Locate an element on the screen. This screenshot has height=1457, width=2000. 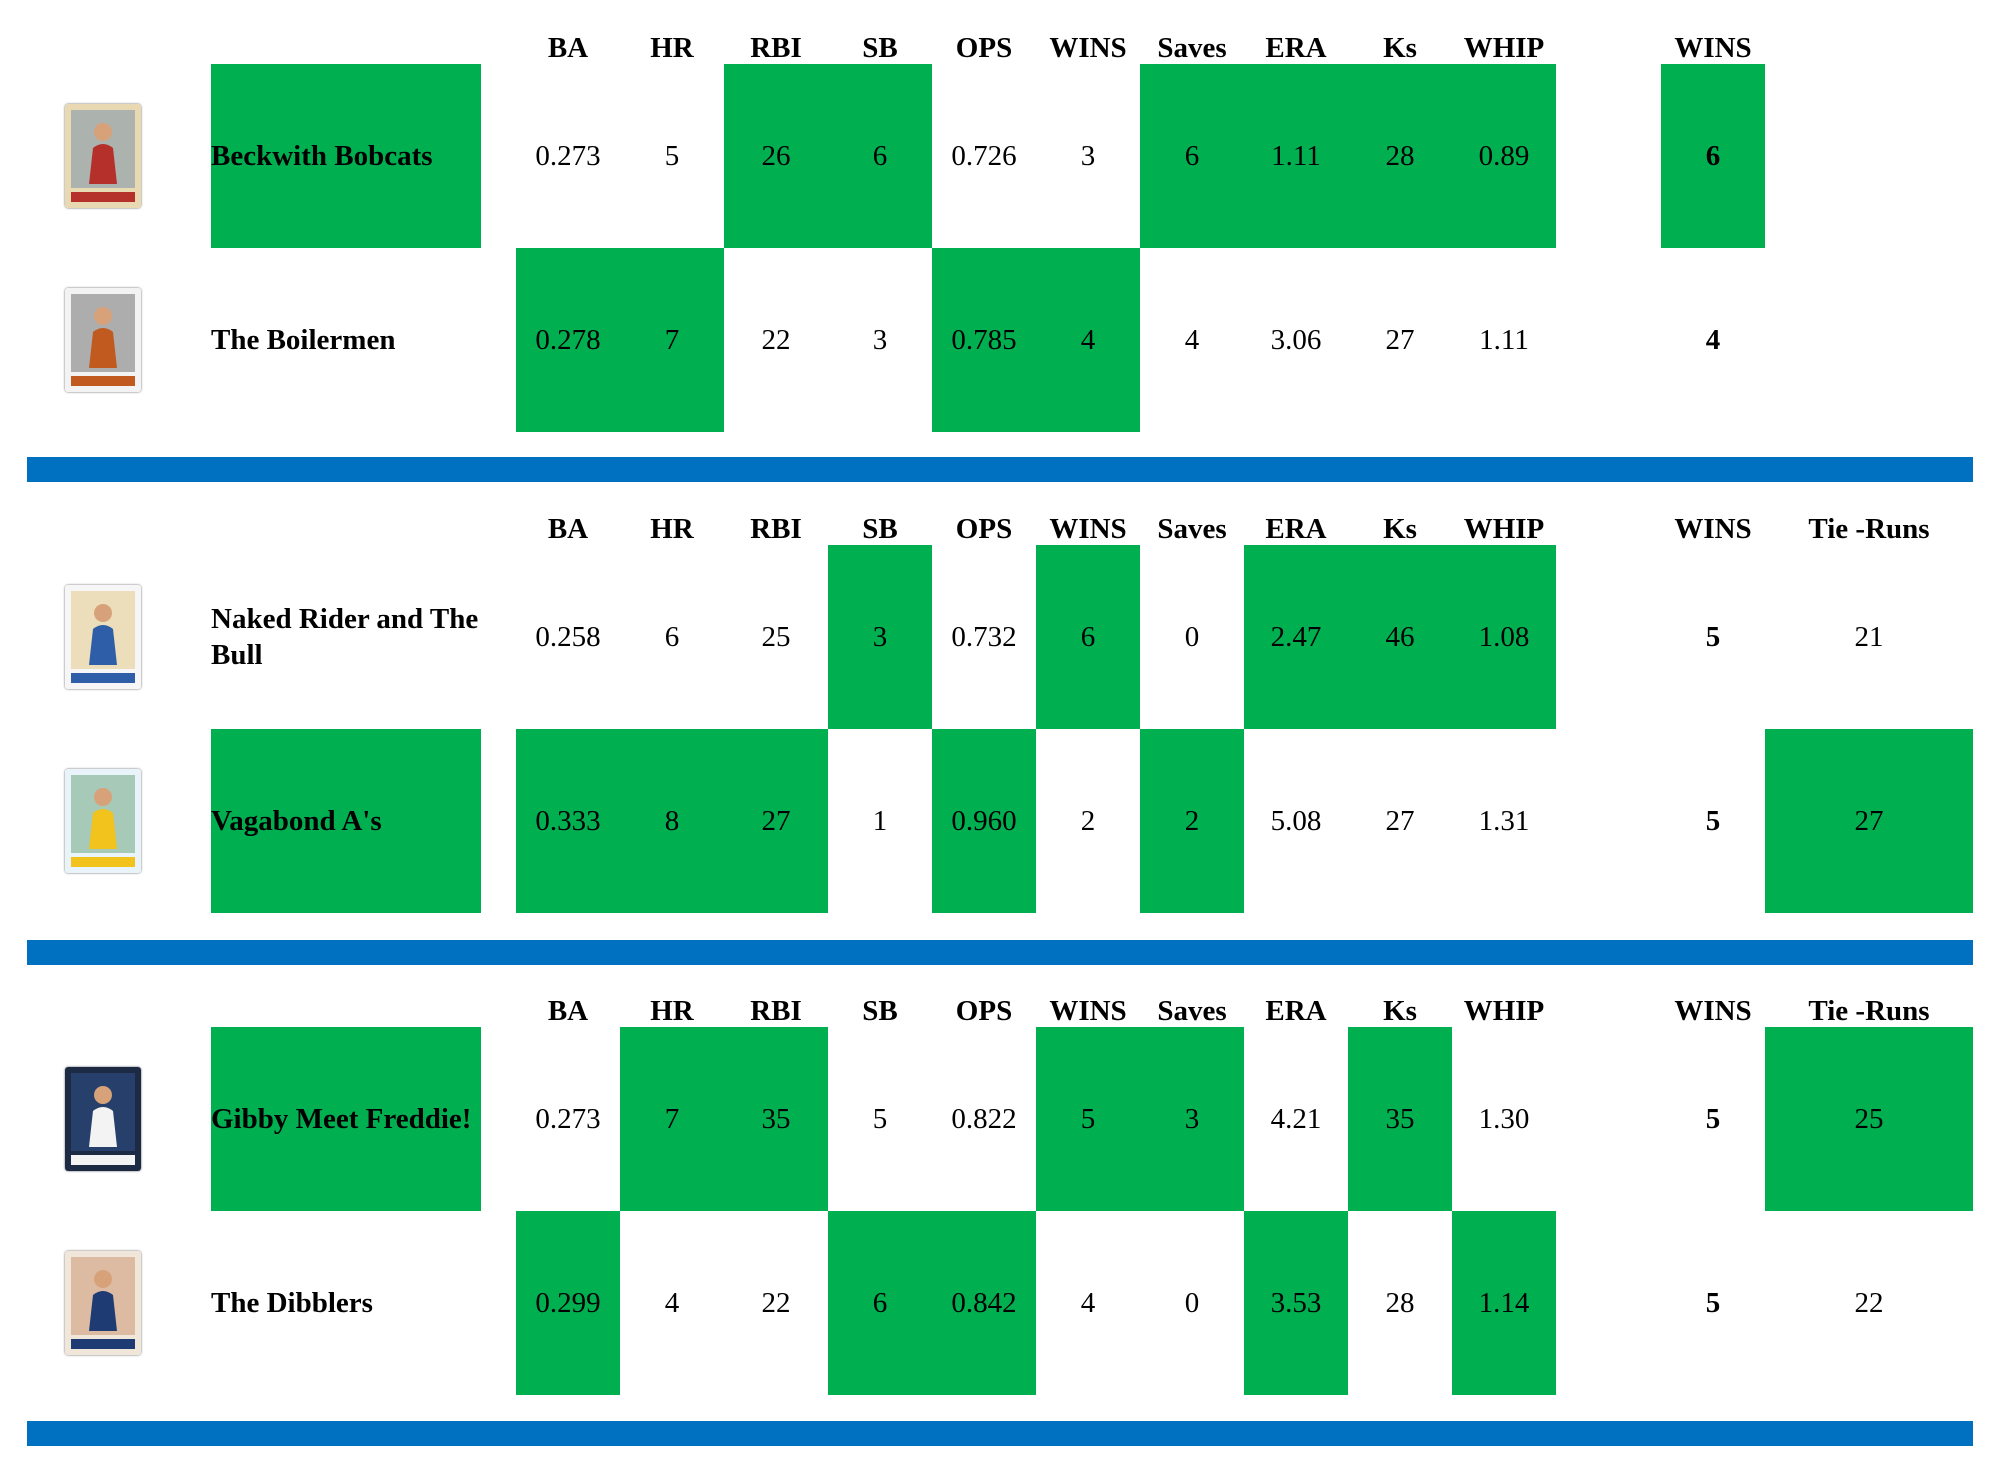
stat-cell-era: 4.21 is located at coordinates (1296, 1118).